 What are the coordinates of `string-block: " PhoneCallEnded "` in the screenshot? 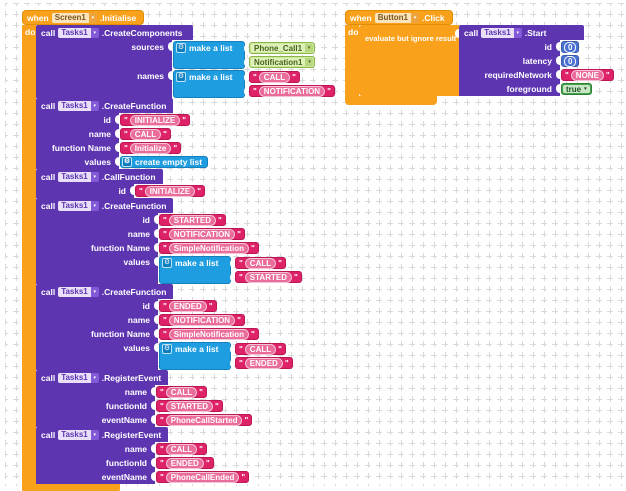 It's located at (203, 477).